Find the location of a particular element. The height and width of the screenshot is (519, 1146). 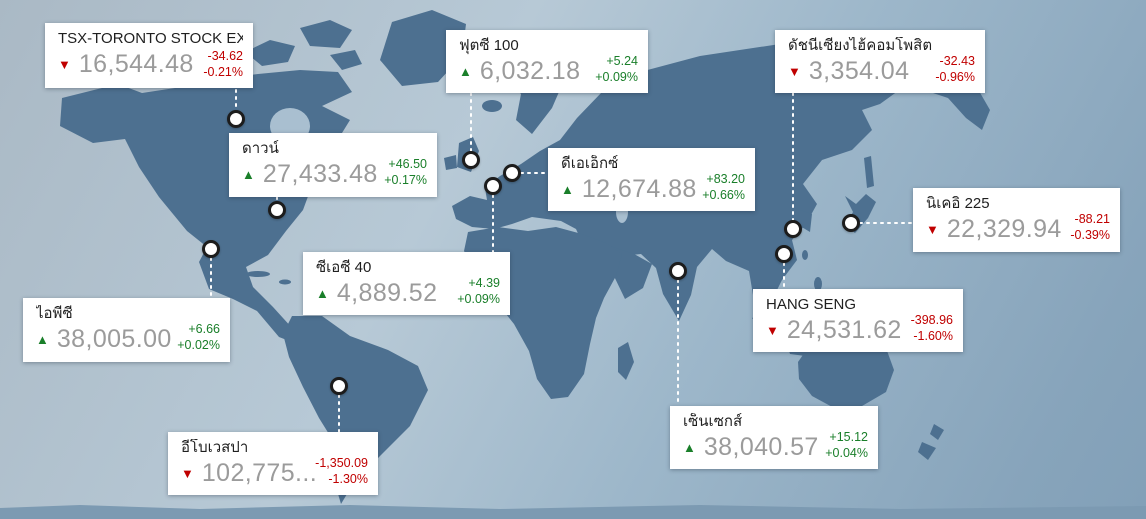

map-marker-shanghai is located at coordinates (793, 229).